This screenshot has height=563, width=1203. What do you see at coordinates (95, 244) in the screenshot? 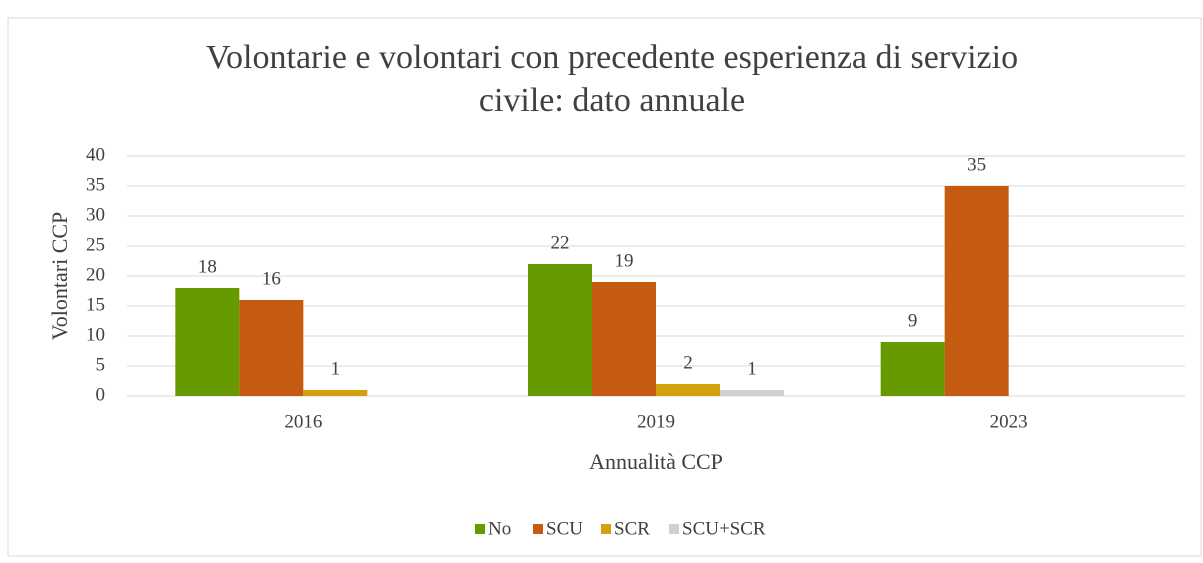
I see `y-tick-label: 25` at bounding box center [95, 244].